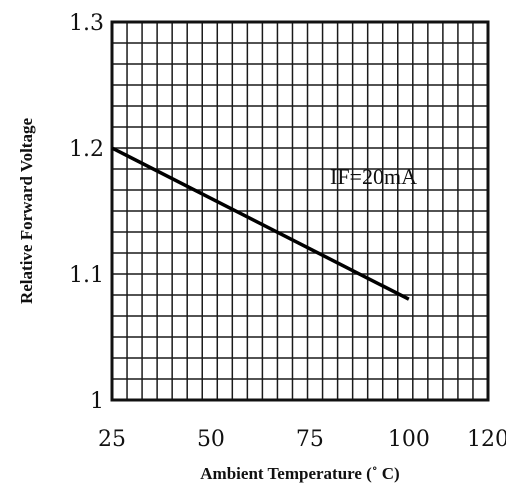 Image resolution: width=506 pixels, height=492 pixels. Describe the element at coordinates (299, 473) in the screenshot. I see `x-axis-label: Ambient Temperature (˚ C)` at that location.